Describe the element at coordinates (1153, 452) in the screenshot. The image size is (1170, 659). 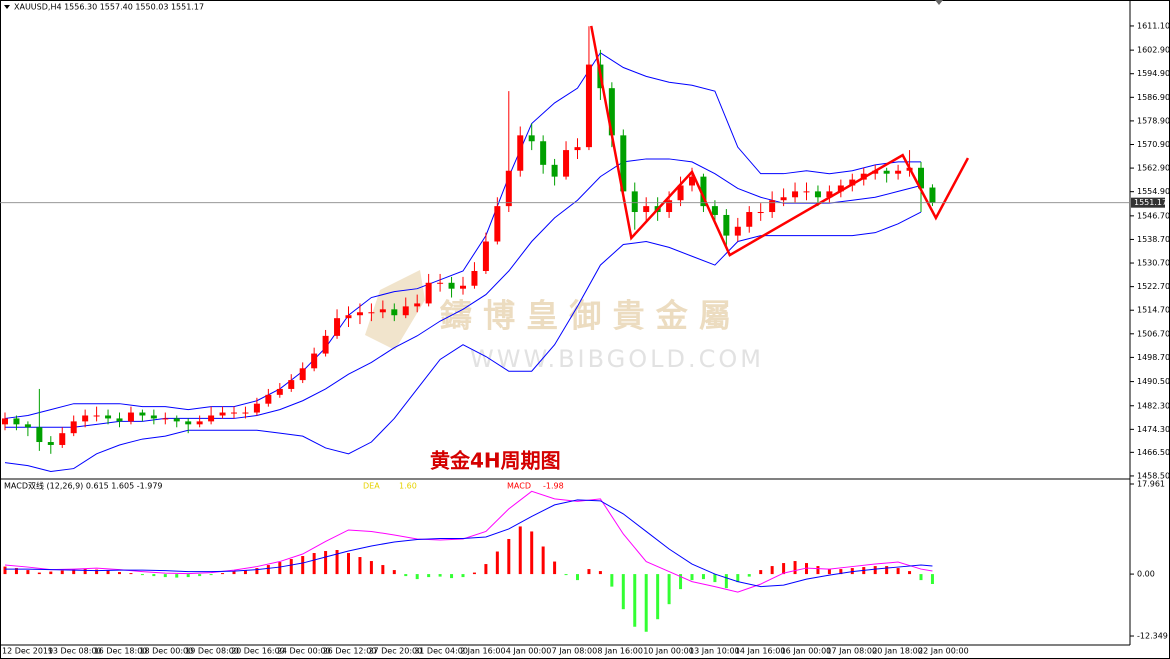
I see `y-tick-label: 1466.50` at that location.